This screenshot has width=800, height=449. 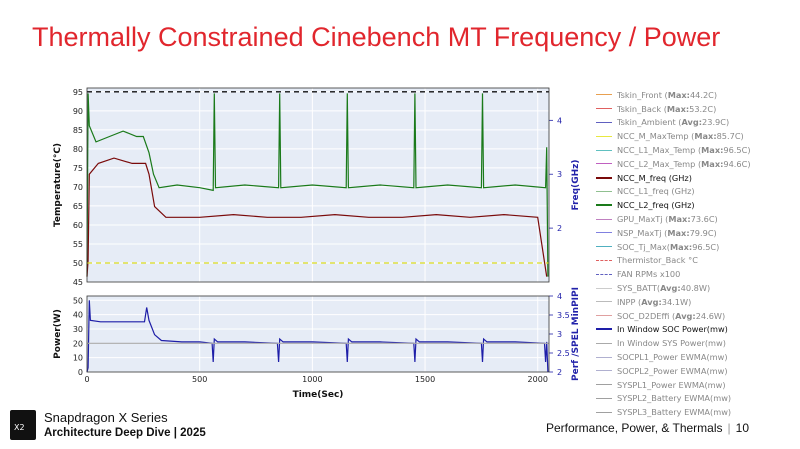 What do you see at coordinates (78, 130) in the screenshot?
I see `y-tick-label: 85` at bounding box center [78, 130].